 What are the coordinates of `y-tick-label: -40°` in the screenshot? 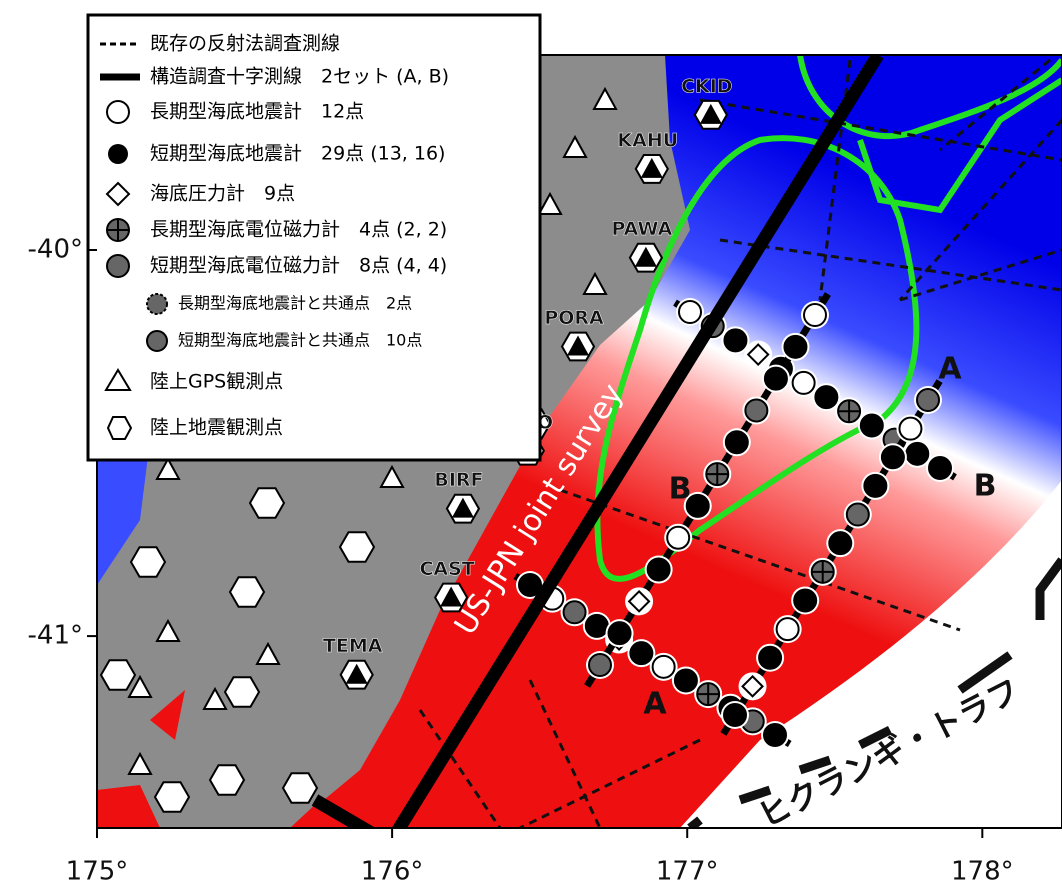 It's located at (55, 249).